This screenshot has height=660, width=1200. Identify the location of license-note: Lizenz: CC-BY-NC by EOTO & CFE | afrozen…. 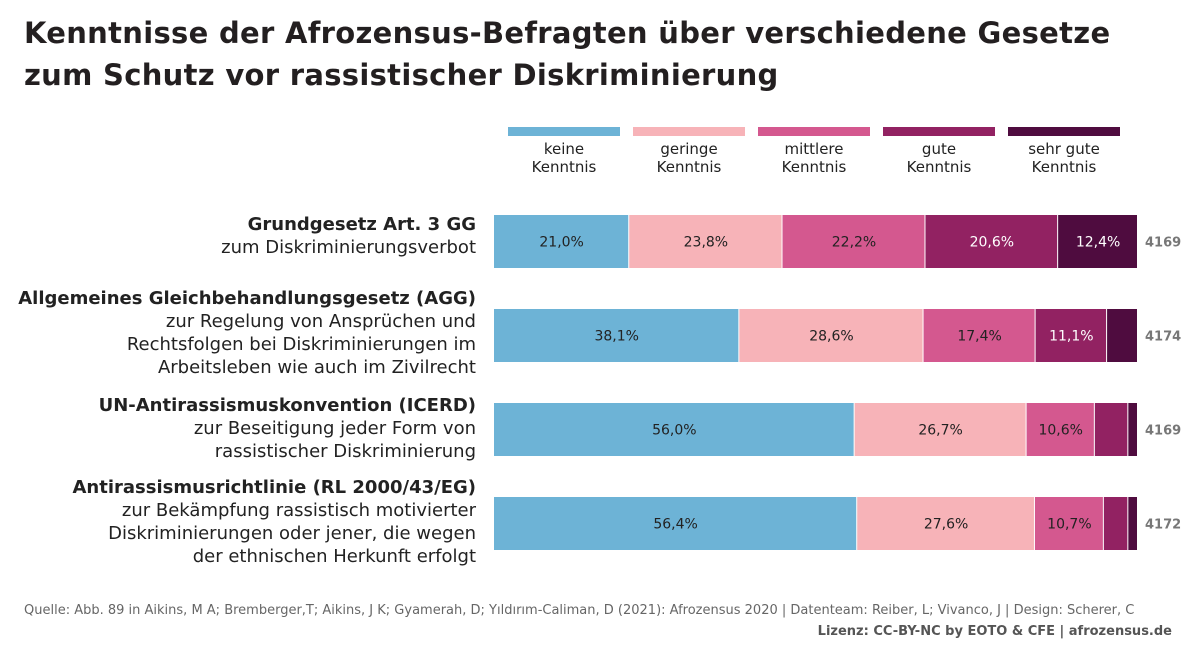
(994, 631).